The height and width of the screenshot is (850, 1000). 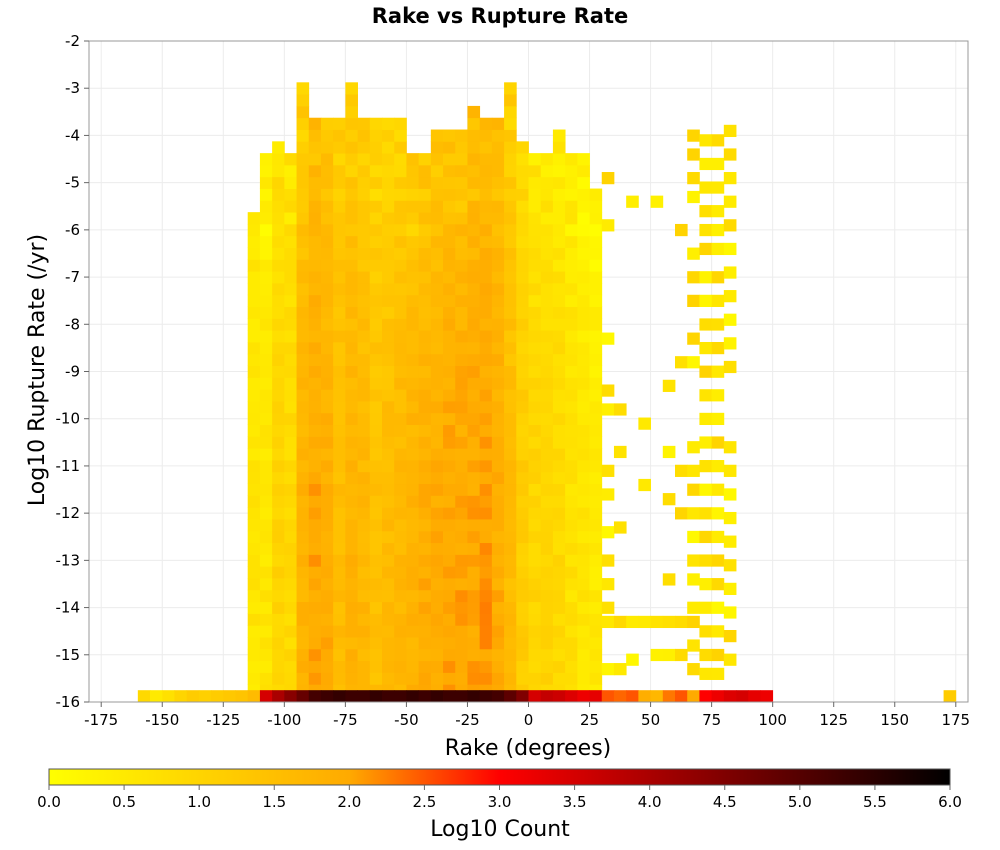 I want to click on x-axis-label: Rake (degrees), so click(x=528, y=748).